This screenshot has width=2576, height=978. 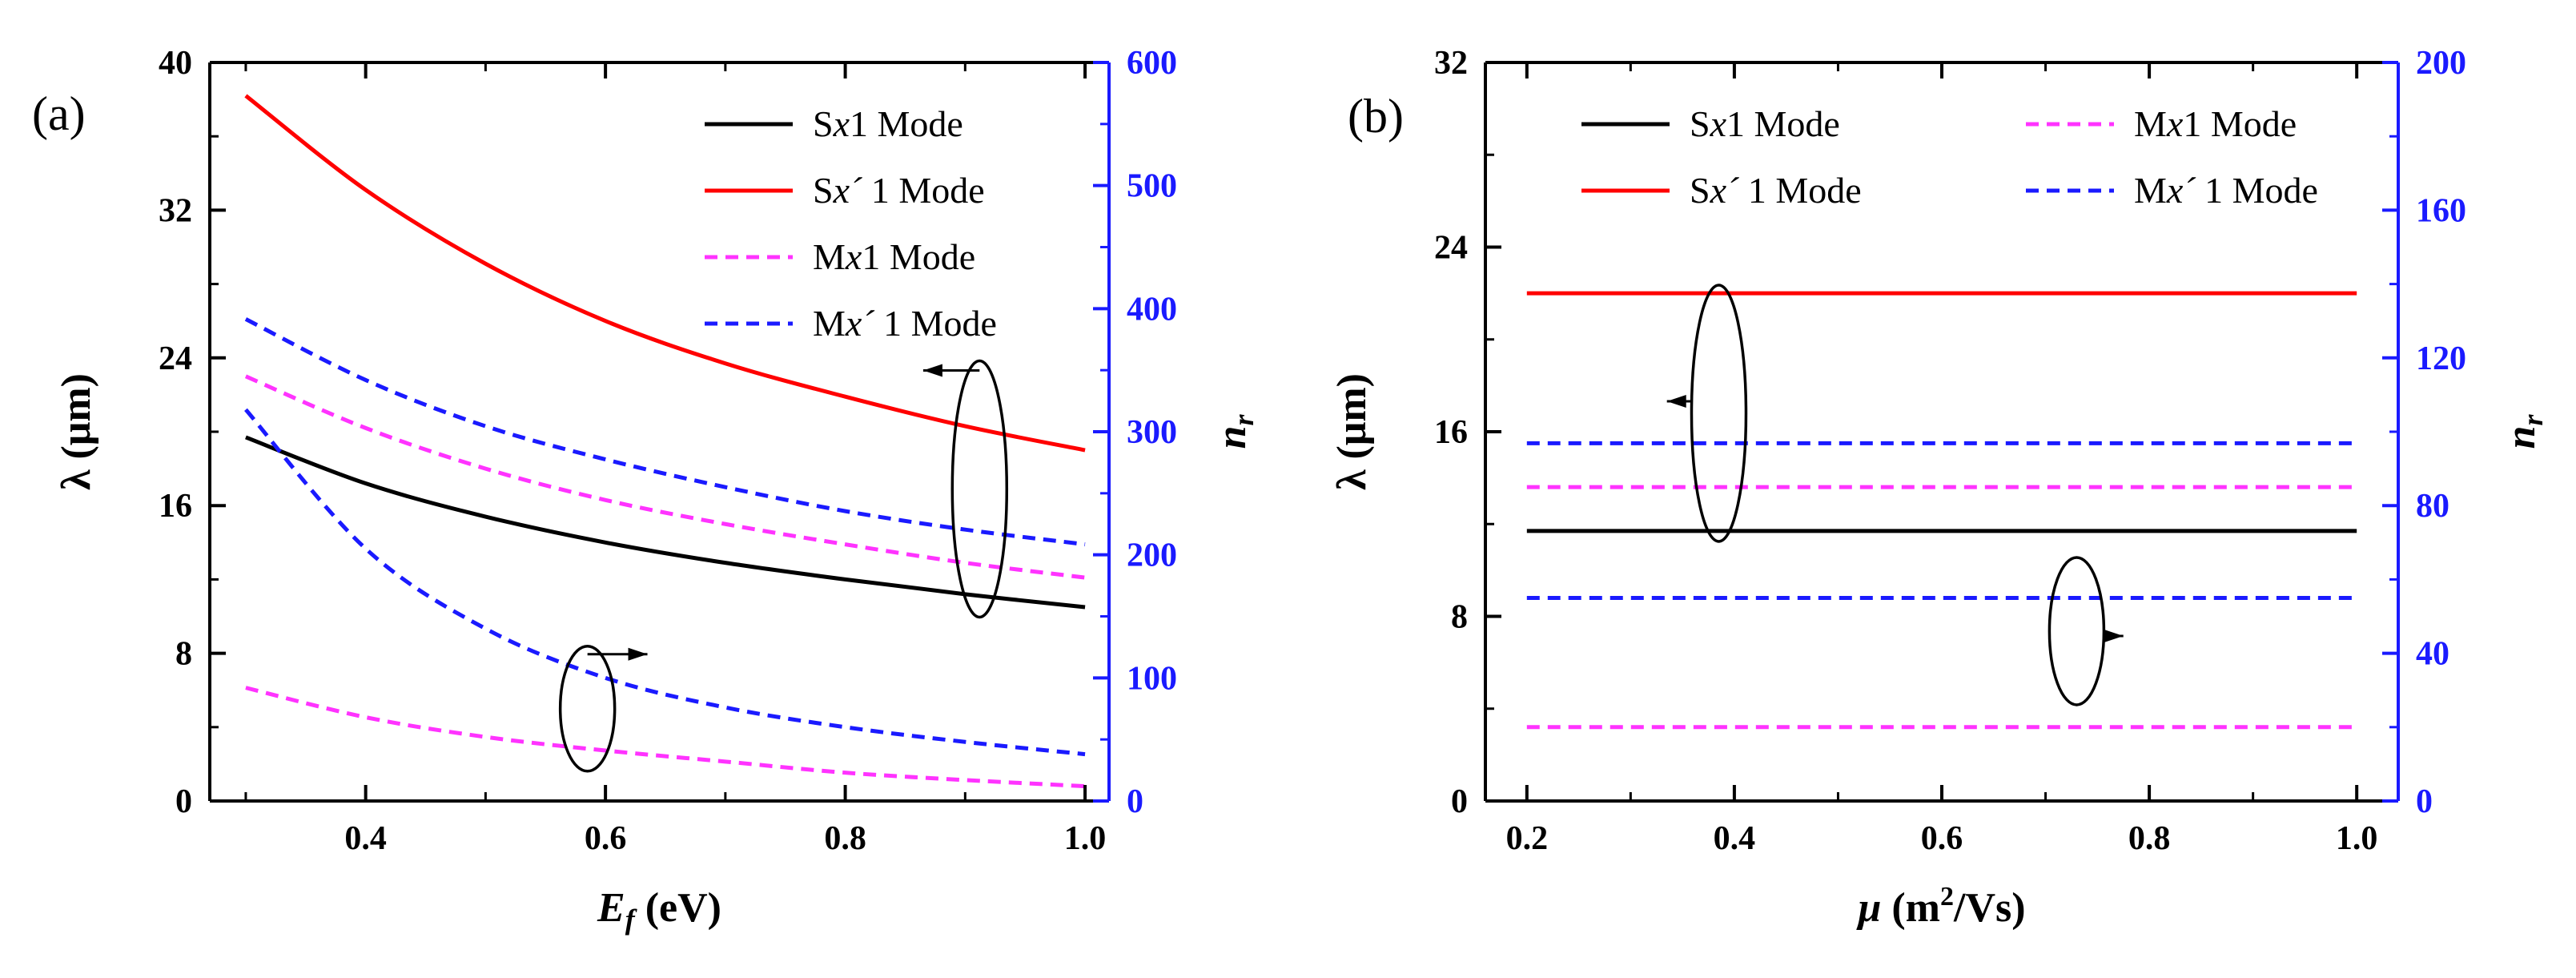 I want to click on y2-tick-label: 160, so click(x=2441, y=210).